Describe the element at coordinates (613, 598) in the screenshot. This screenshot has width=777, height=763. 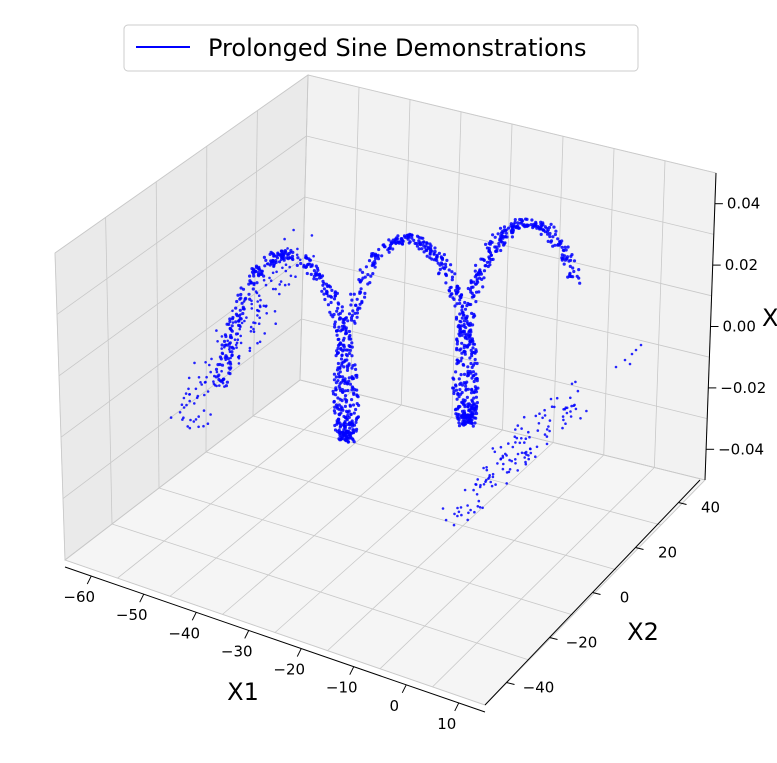
I see `y-axis-ticks: −40 −20 0 20 40` at that location.